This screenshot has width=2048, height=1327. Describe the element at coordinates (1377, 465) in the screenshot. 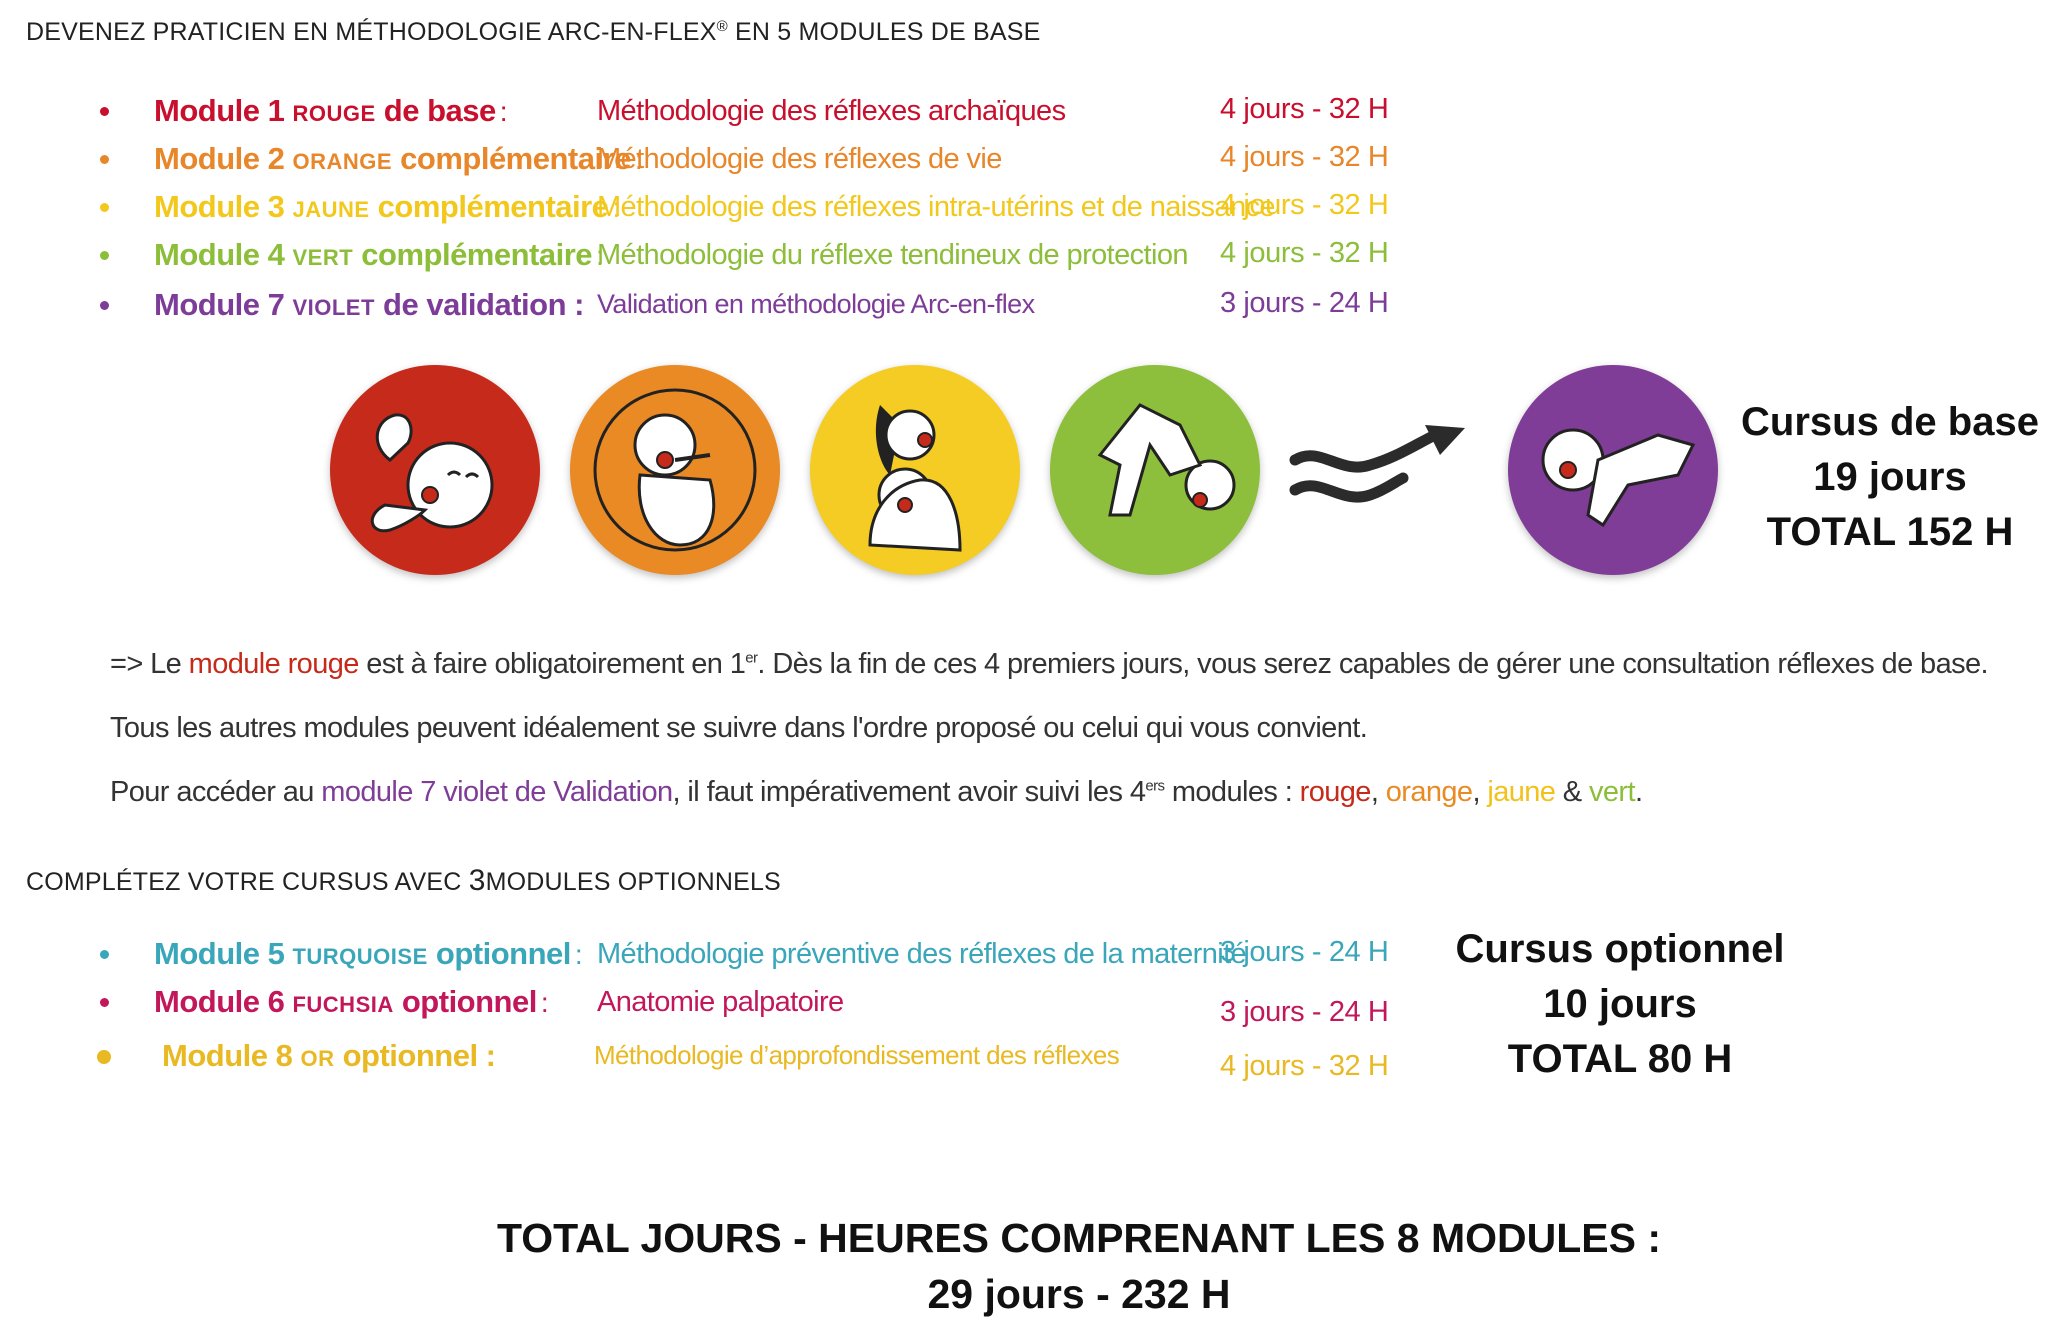

I see `arrow-icon` at that location.